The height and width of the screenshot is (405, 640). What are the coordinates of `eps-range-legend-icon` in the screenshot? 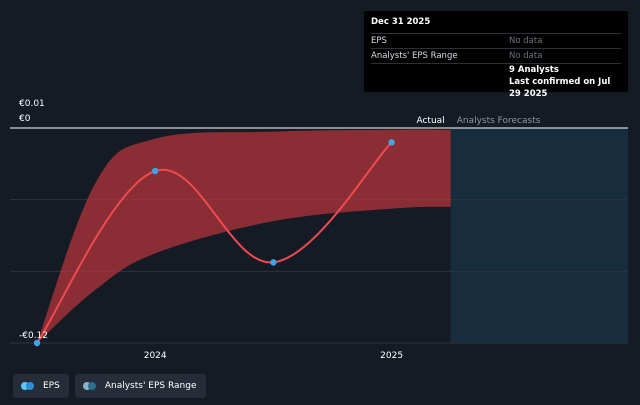 It's located at (89, 386).